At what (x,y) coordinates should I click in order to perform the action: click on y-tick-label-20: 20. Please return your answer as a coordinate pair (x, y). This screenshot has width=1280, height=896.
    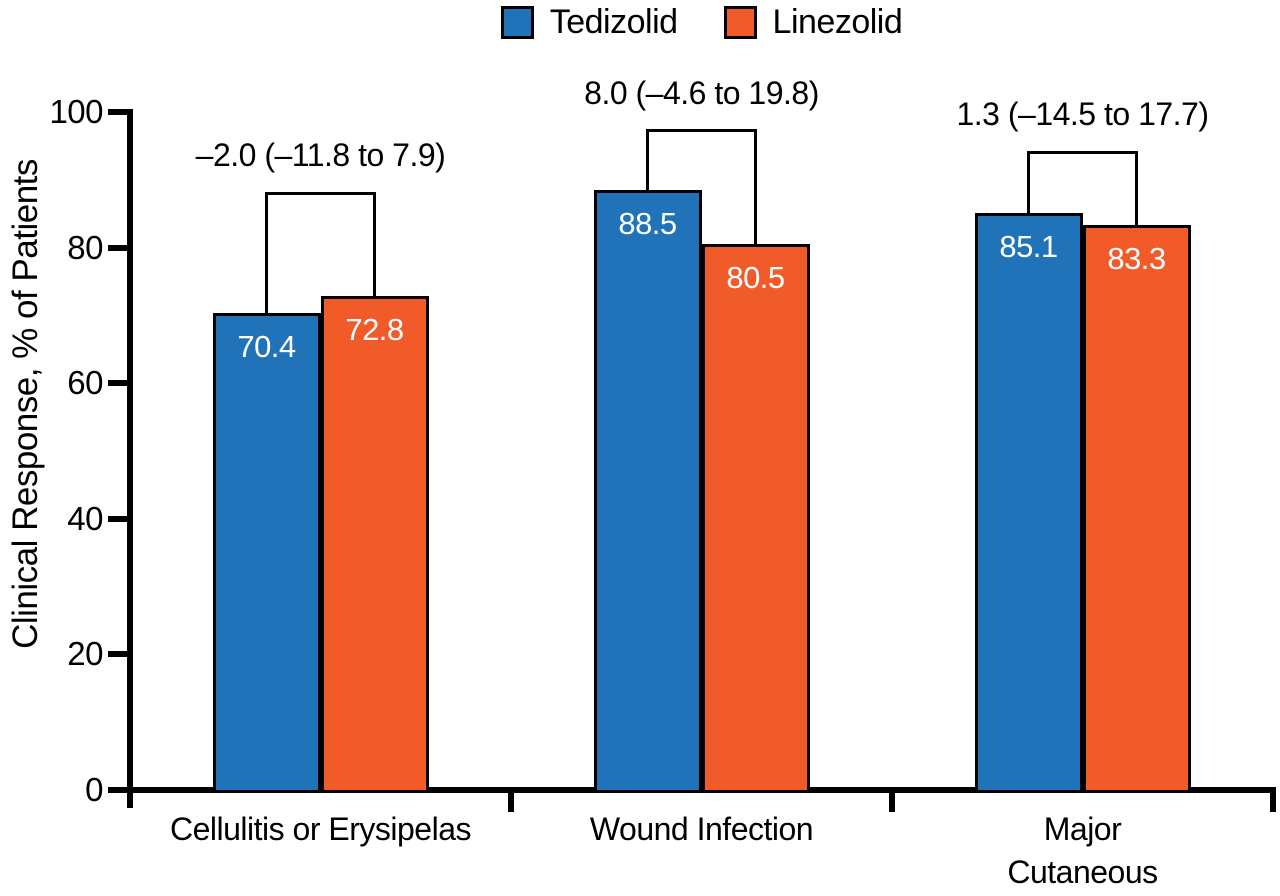
    Looking at the image, I should click on (85, 654).